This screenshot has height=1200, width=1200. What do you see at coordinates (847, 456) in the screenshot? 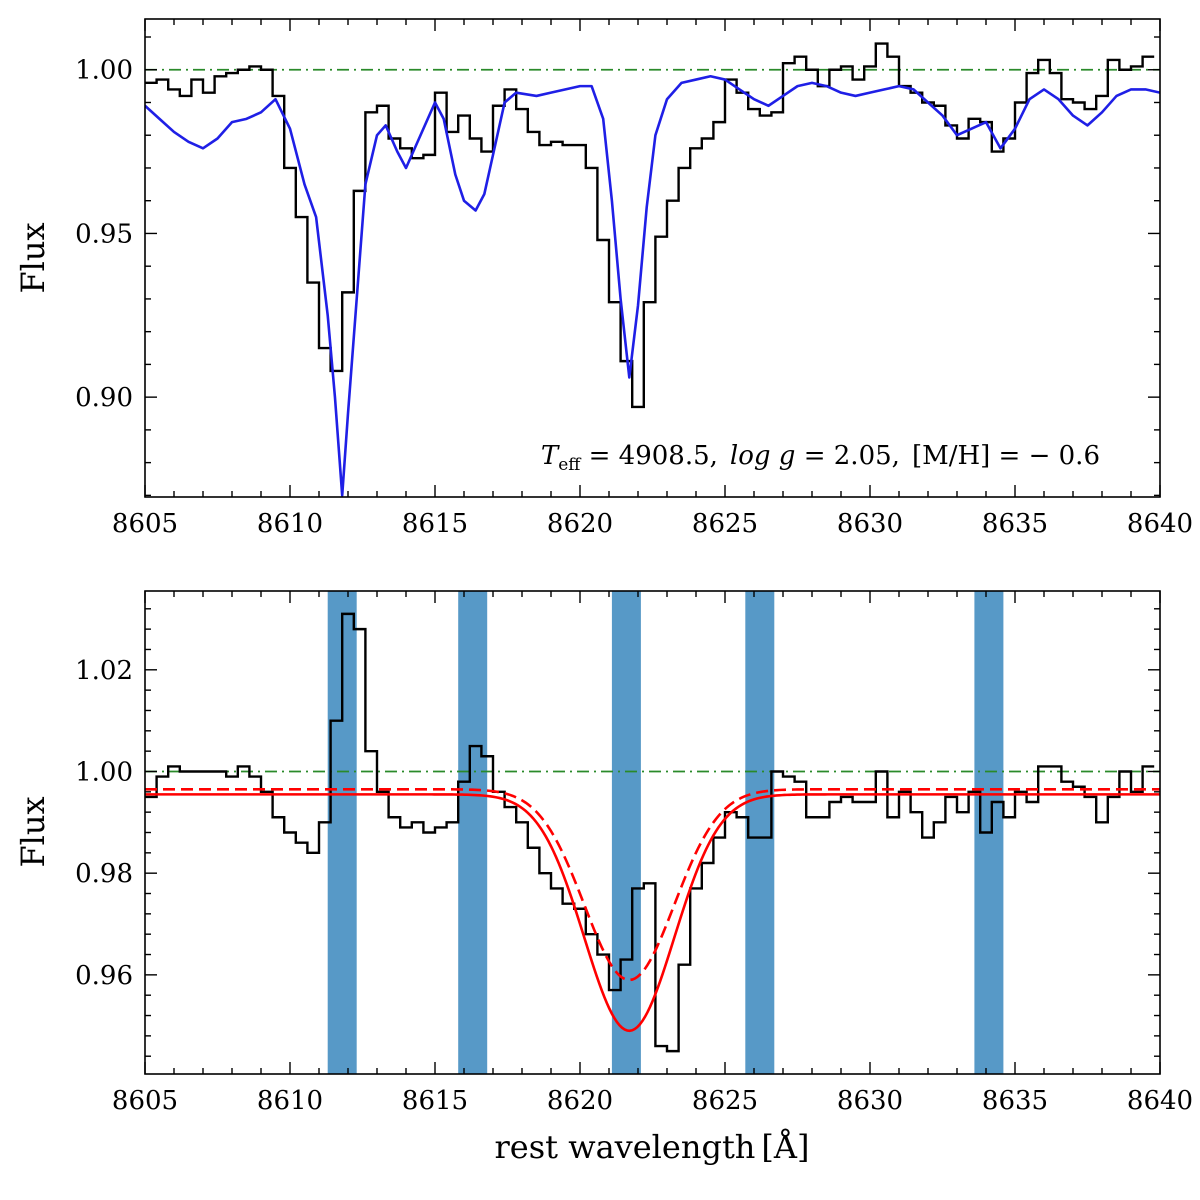
I see `logg-value: = 2.05,` at bounding box center [847, 456].